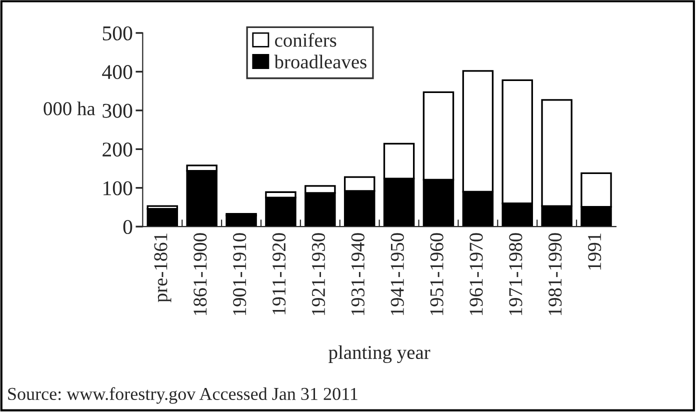  What do you see at coordinates (70, 109) in the screenshot?
I see `y-axis-title: 000 ha` at bounding box center [70, 109].